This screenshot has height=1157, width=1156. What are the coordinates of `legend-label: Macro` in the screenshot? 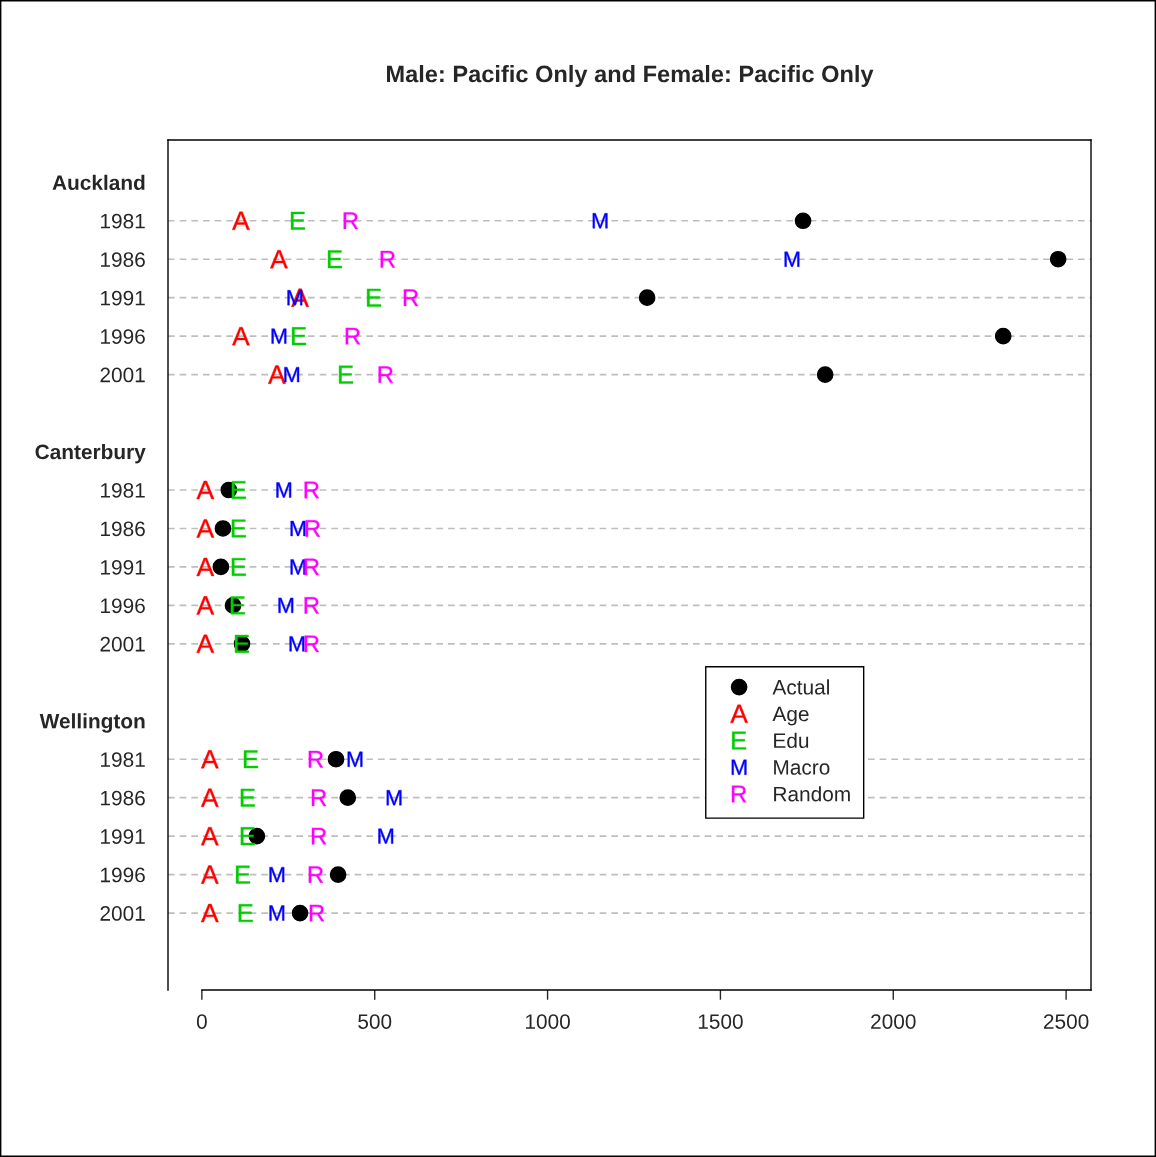 It's located at (802, 767).